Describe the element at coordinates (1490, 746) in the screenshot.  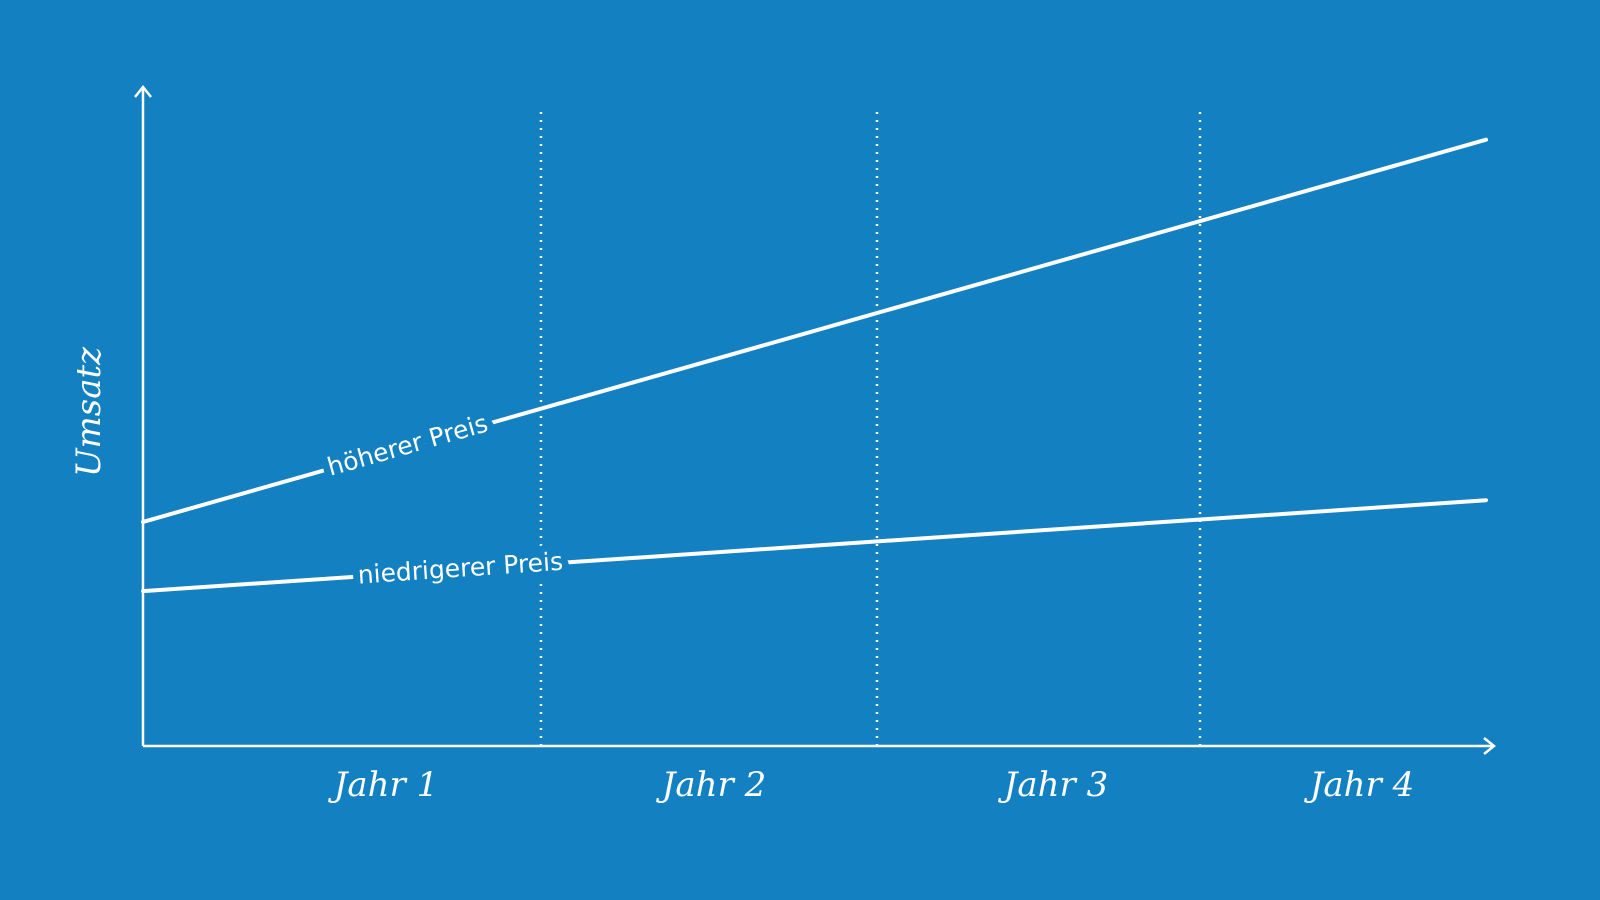
I see `x-arrow` at that location.